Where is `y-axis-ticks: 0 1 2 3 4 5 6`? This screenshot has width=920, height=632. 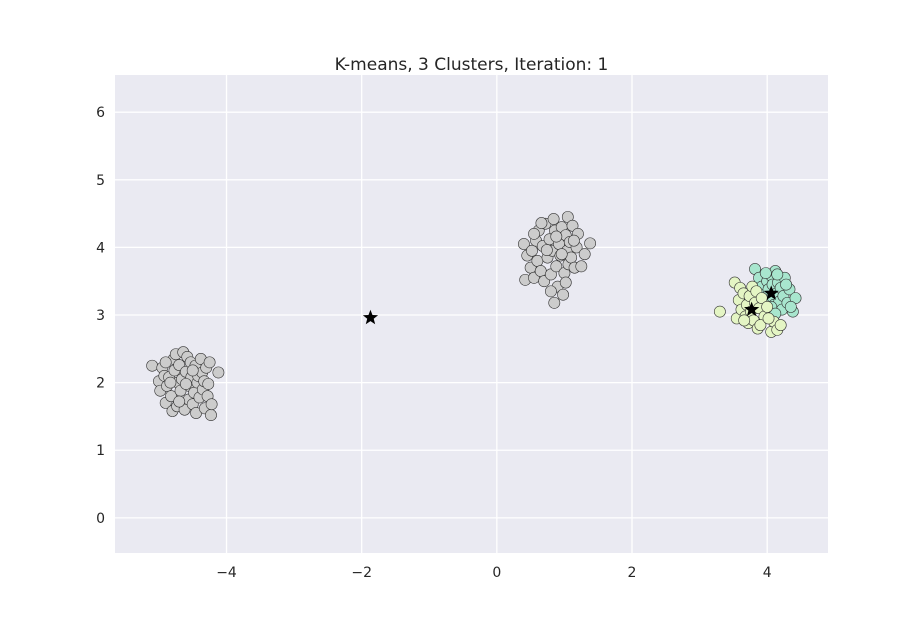
y-axis-ticks: 0 1 2 3 4 5 6 is located at coordinates (100, 316).